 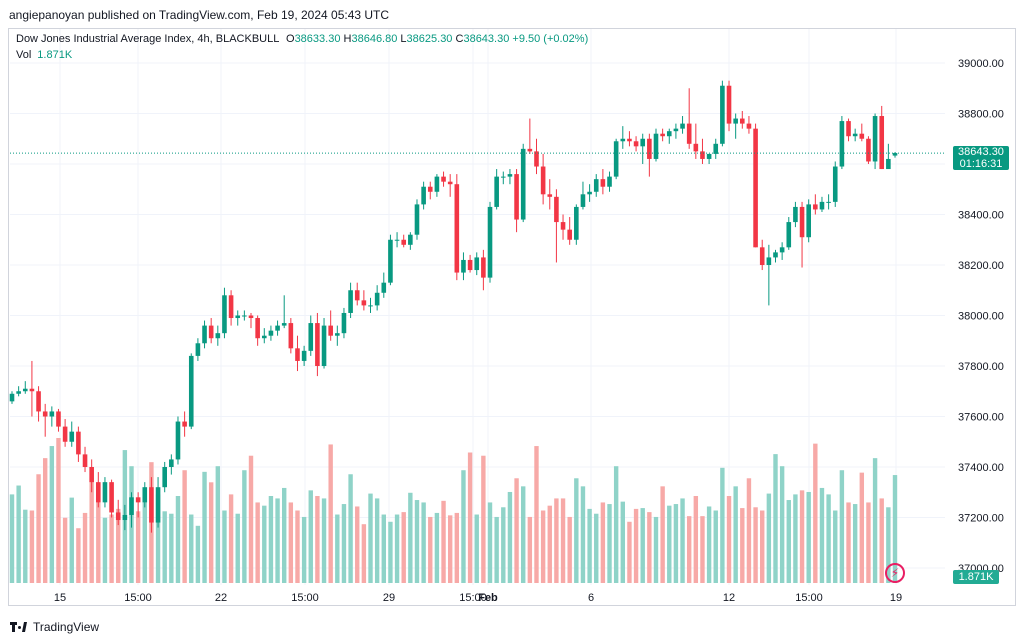 What do you see at coordinates (317, 39) in the screenshot?
I see `open-value: 38633.30` at bounding box center [317, 39].